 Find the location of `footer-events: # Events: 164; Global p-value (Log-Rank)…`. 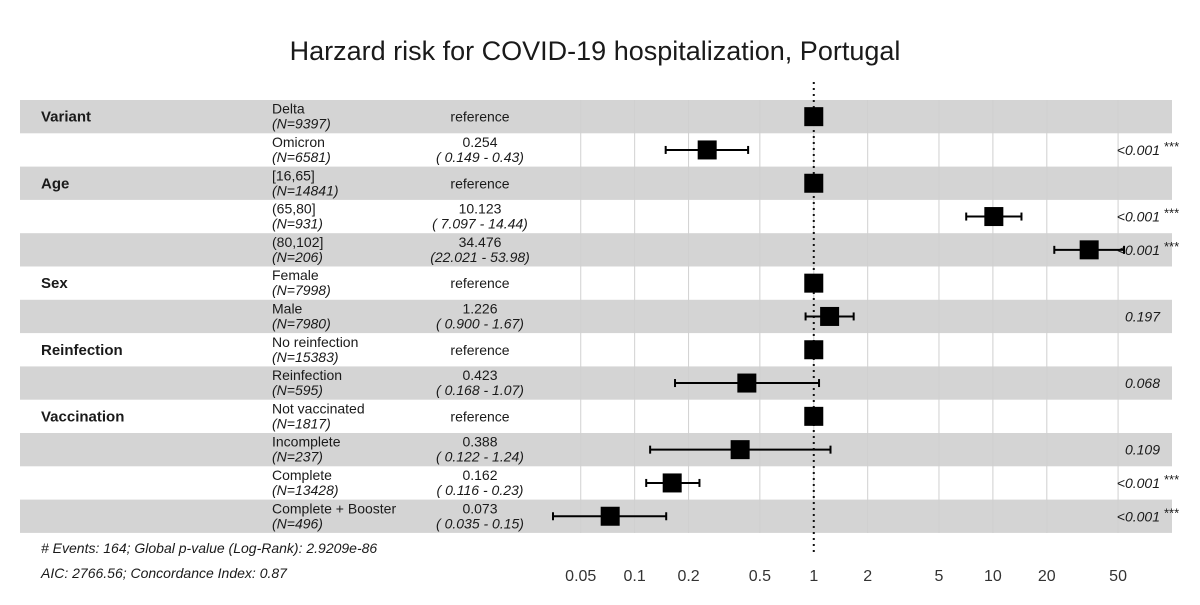

footer-events: # Events: 164; Global p-value (Log-Rank)… is located at coordinates (209, 548).